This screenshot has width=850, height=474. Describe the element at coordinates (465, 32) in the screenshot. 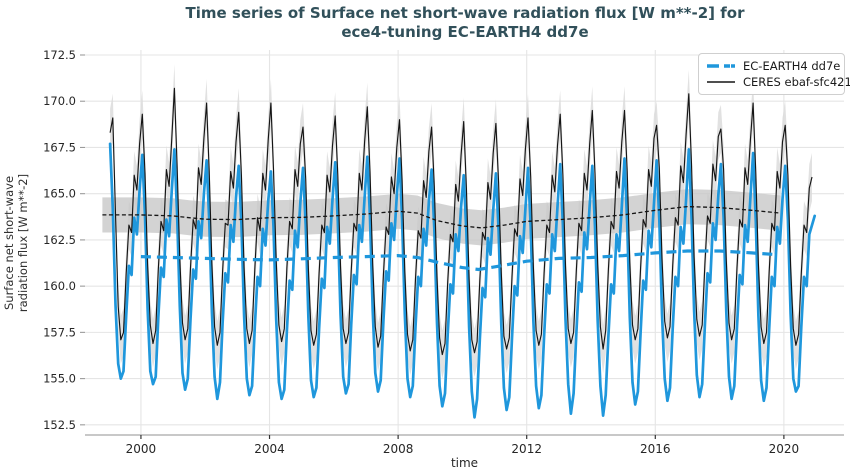

I see `chart-title-line2: ece4-tuning EC-EARTH4 dd7e` at that location.